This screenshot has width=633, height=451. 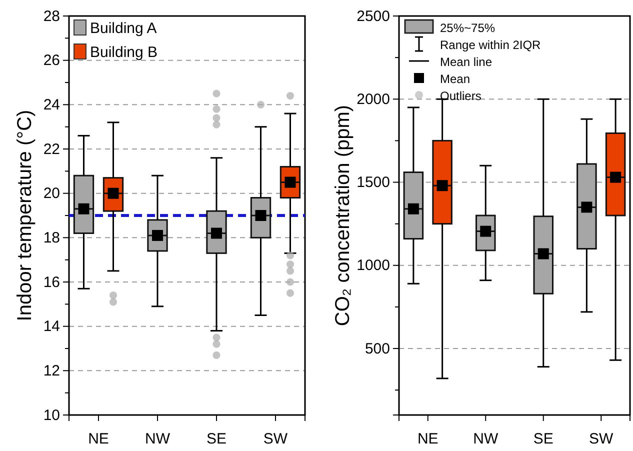 I want to click on y-tick-label: 2000, so click(x=373, y=99).